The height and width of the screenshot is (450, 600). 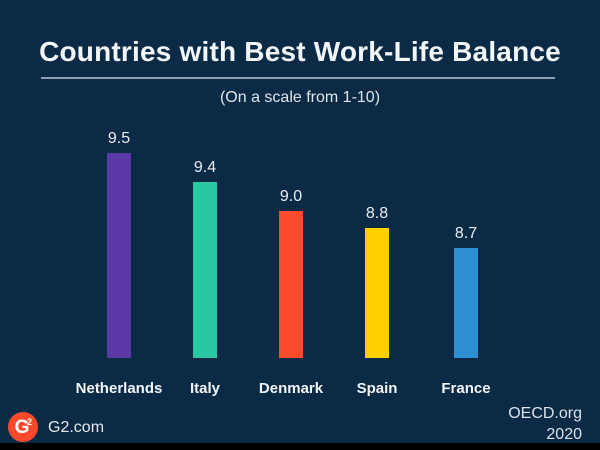 I want to click on g2-logo-letter: G, so click(x=22, y=427).